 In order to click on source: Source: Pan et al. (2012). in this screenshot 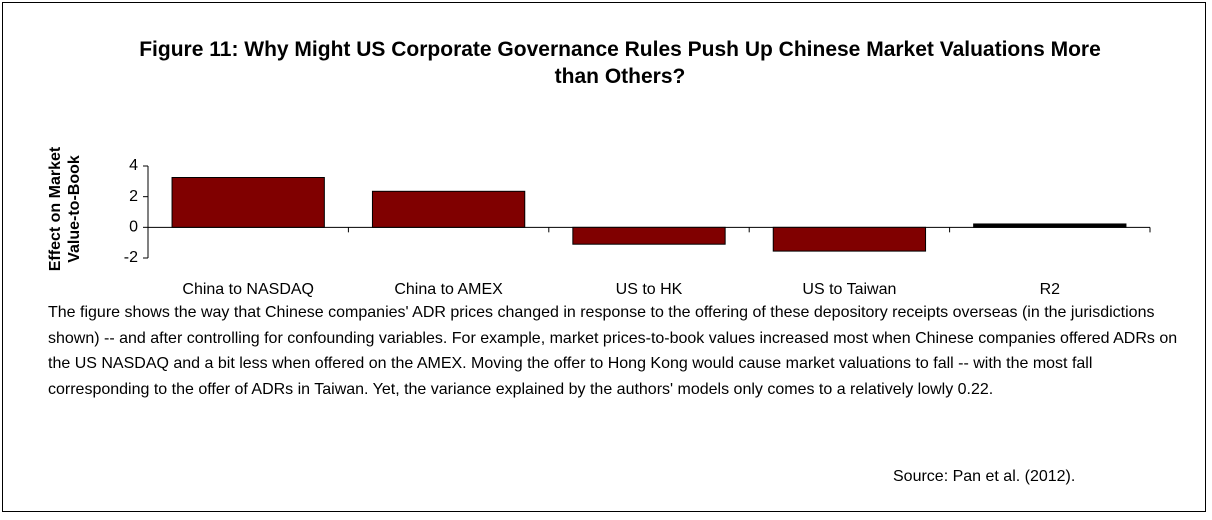, I will do `click(984, 476)`.